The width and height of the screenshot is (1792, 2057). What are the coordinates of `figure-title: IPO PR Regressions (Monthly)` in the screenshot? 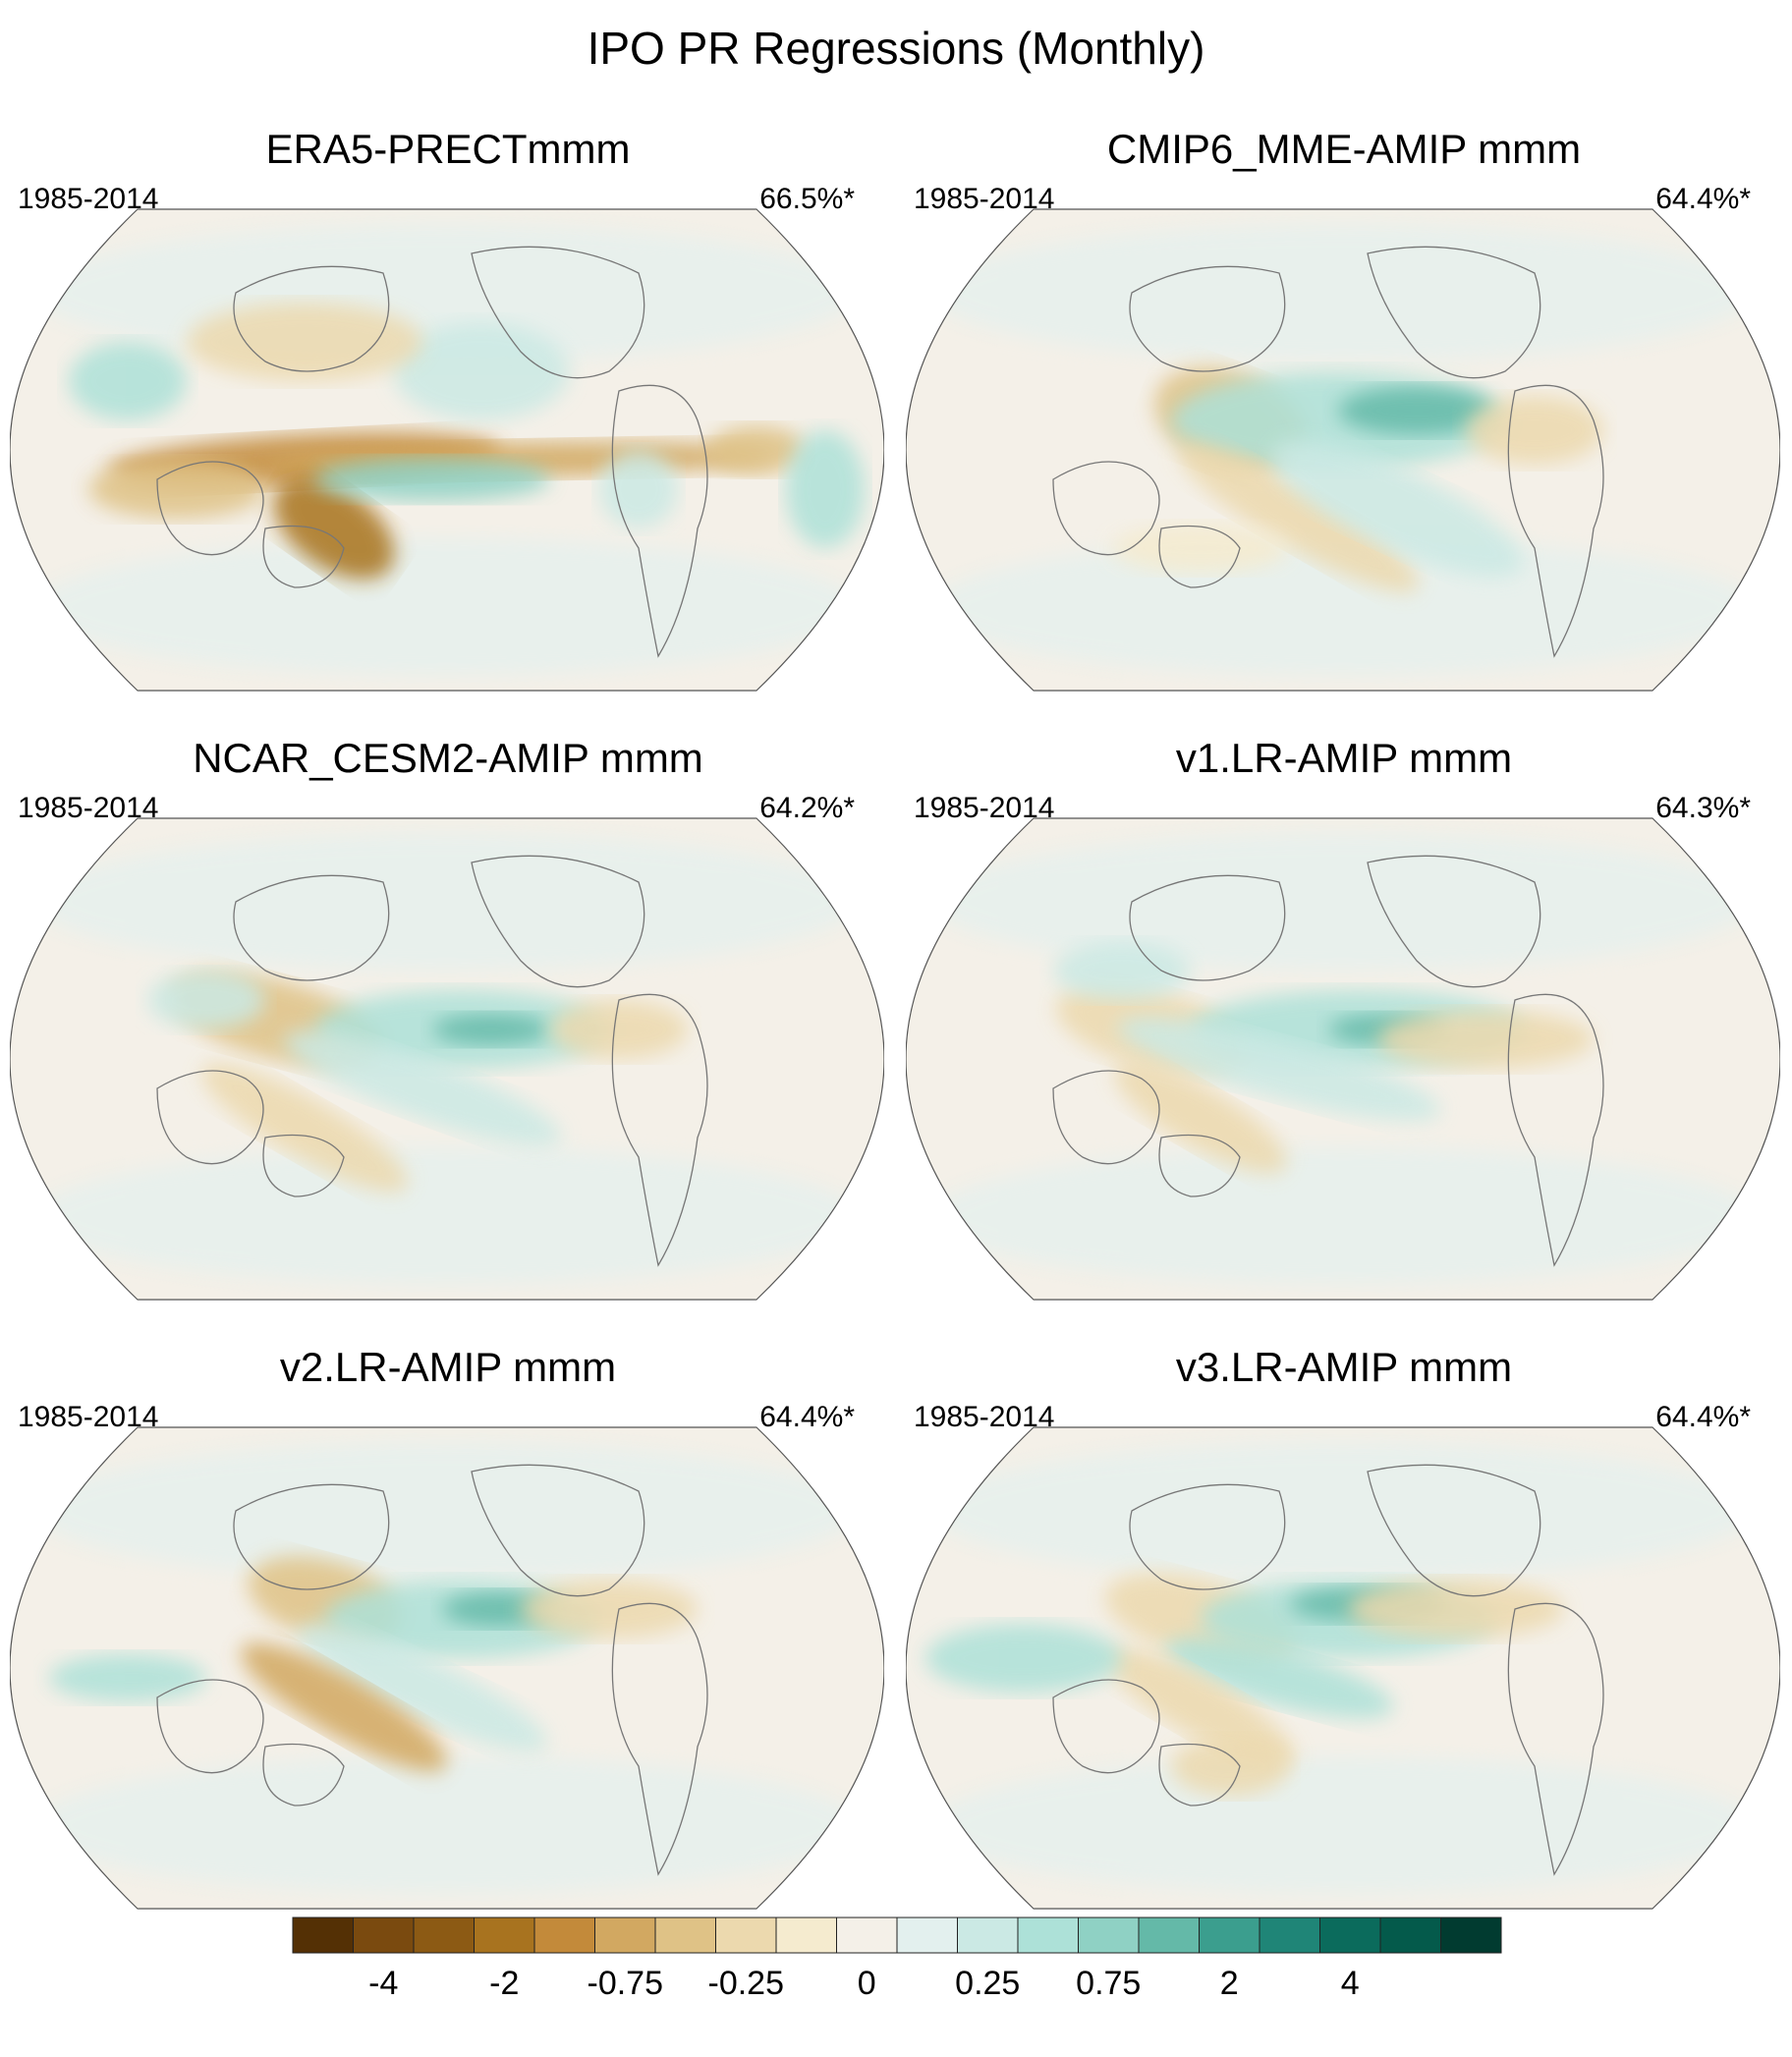 It's located at (896, 48).